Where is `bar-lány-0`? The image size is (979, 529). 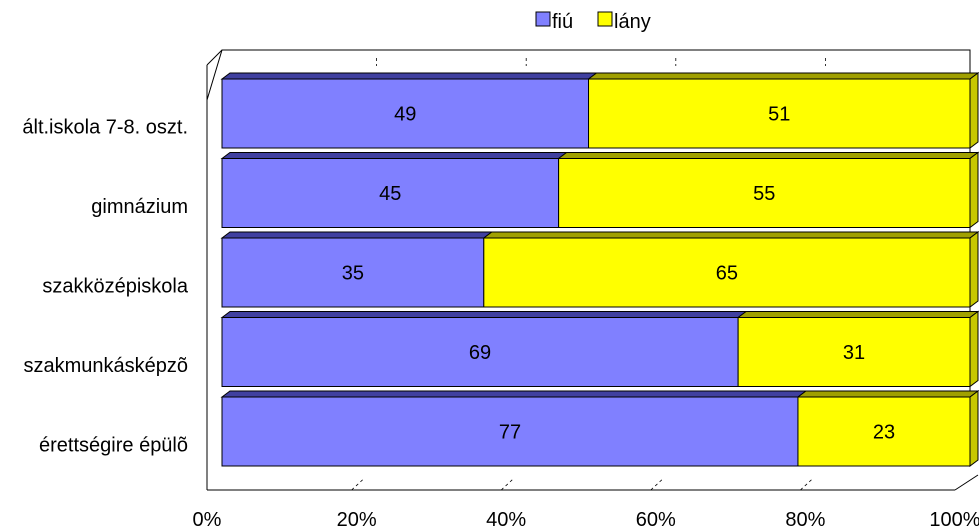
bar-lány-0 is located at coordinates (779, 113).